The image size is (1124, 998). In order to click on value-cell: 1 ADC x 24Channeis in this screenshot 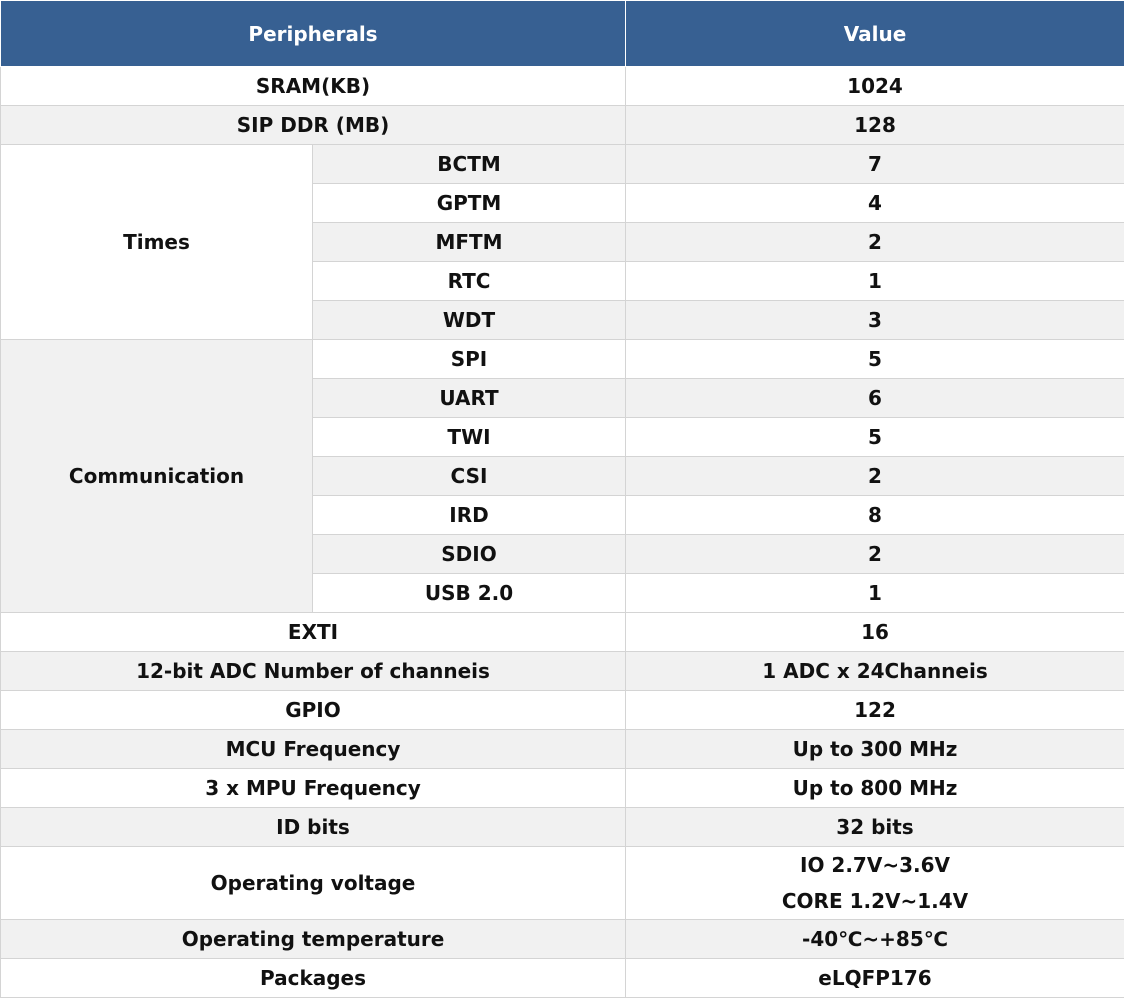, I will do `click(875, 671)`.